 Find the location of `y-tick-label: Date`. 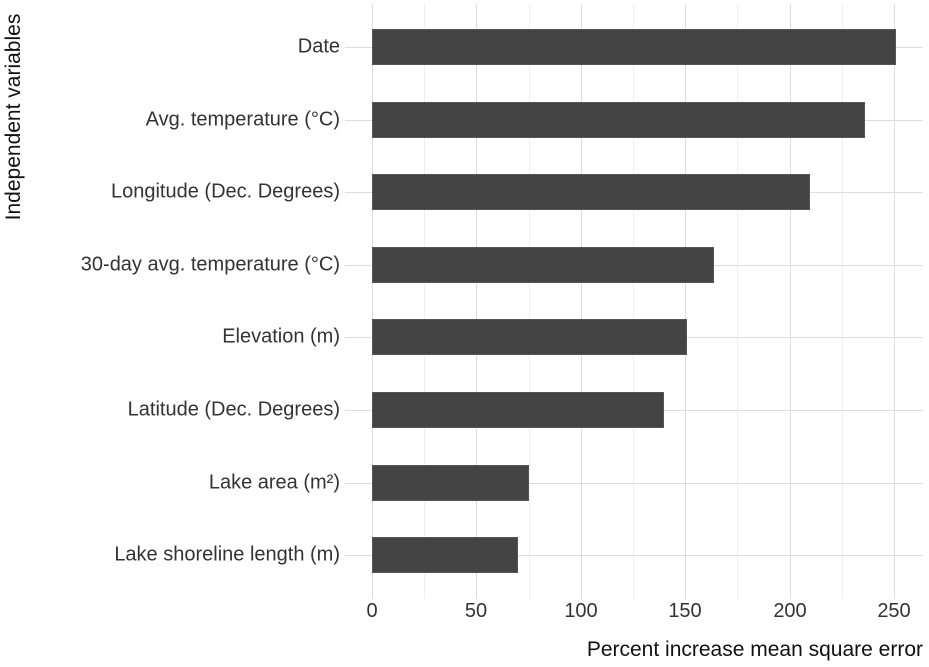

y-tick-label: Date is located at coordinates (318, 46).